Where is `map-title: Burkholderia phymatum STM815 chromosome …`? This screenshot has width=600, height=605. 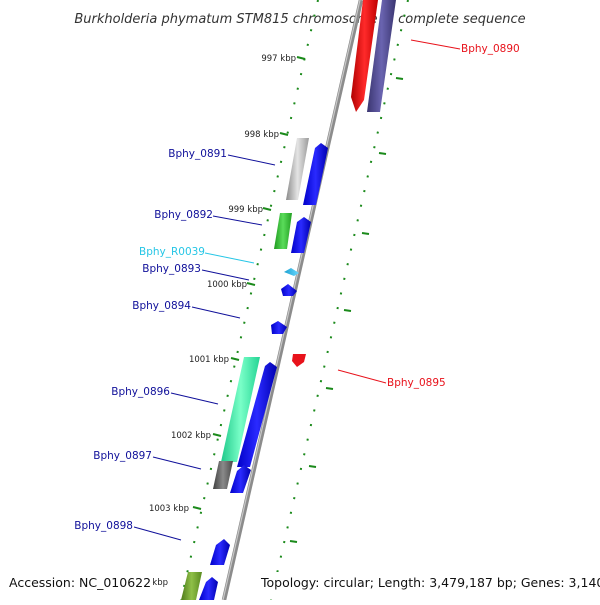
map-title: Burkholderia phymatum STM815 chromosome … is located at coordinates (299, 19).